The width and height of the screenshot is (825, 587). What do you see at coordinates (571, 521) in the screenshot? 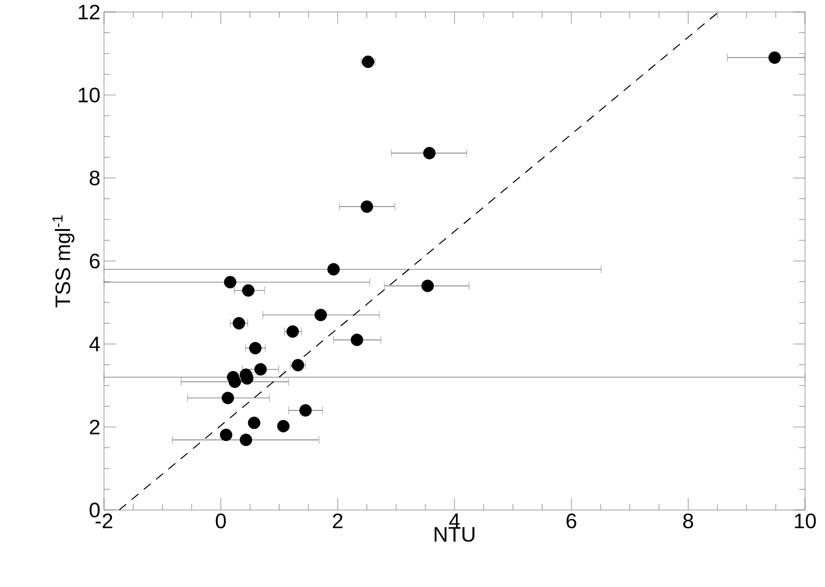
I see `x-tick-label: 6` at bounding box center [571, 521].